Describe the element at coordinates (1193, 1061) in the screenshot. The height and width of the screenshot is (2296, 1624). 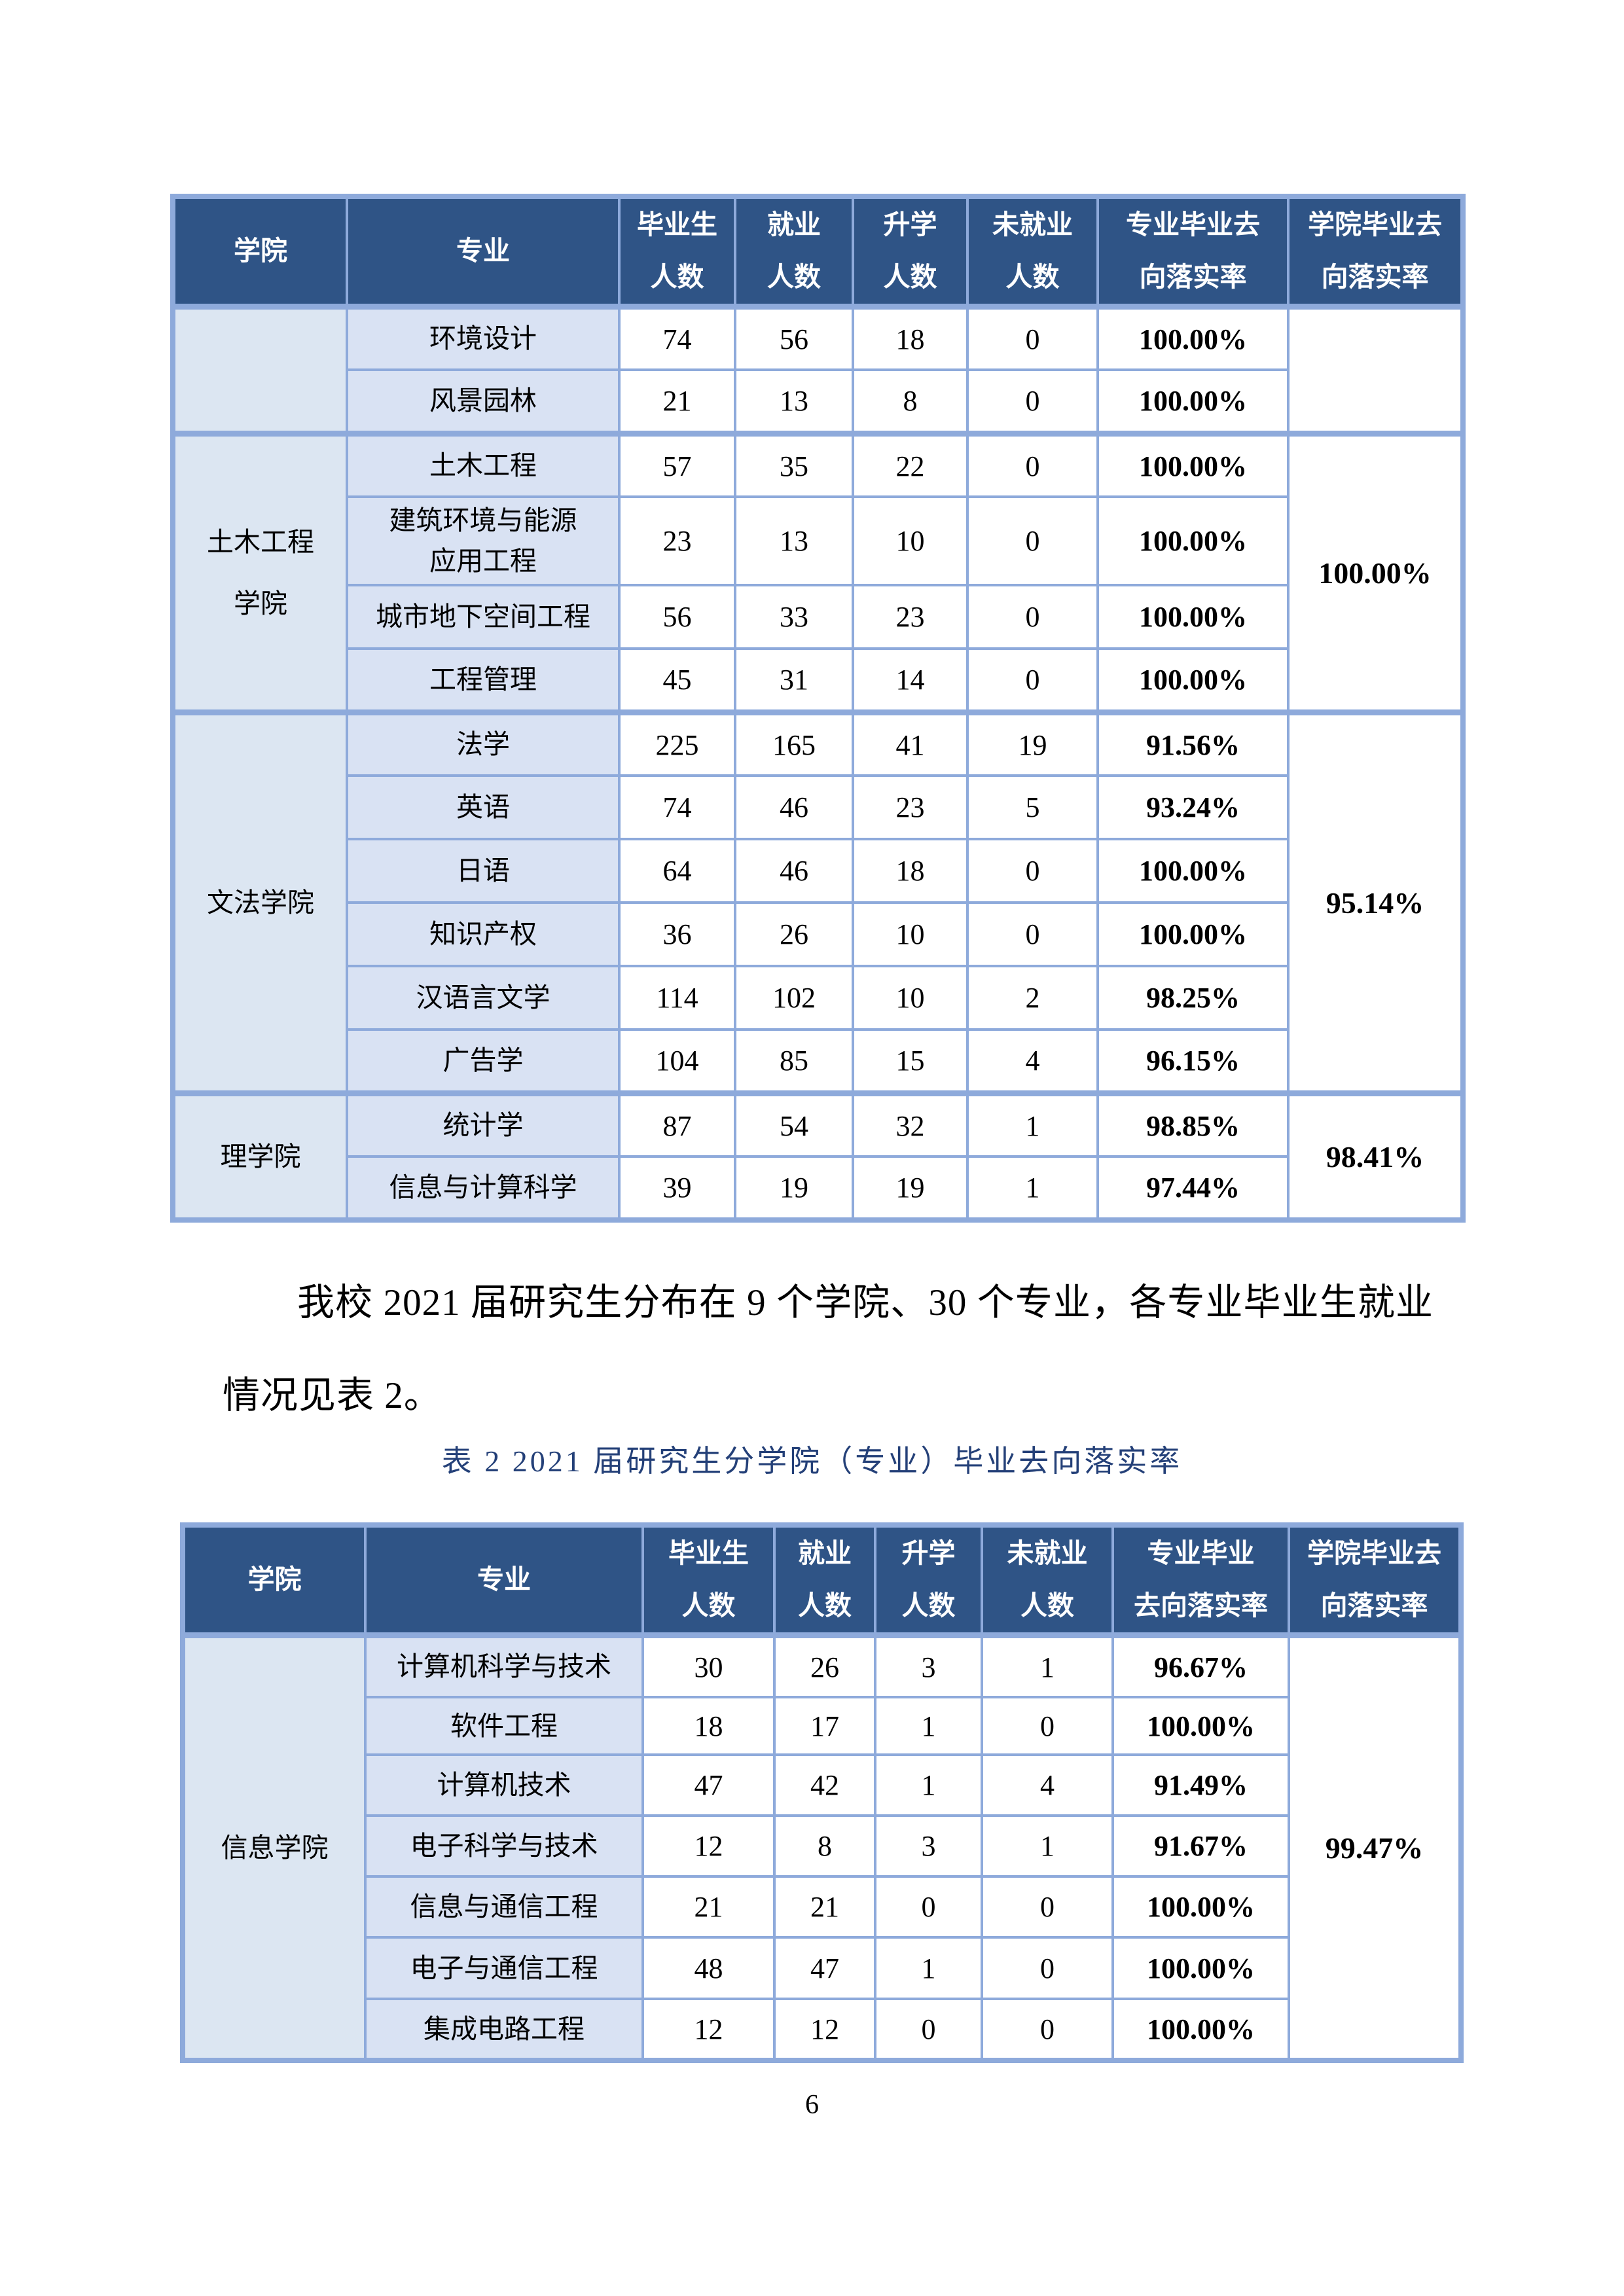
I see `major-rate-cell: 96.15%` at that location.